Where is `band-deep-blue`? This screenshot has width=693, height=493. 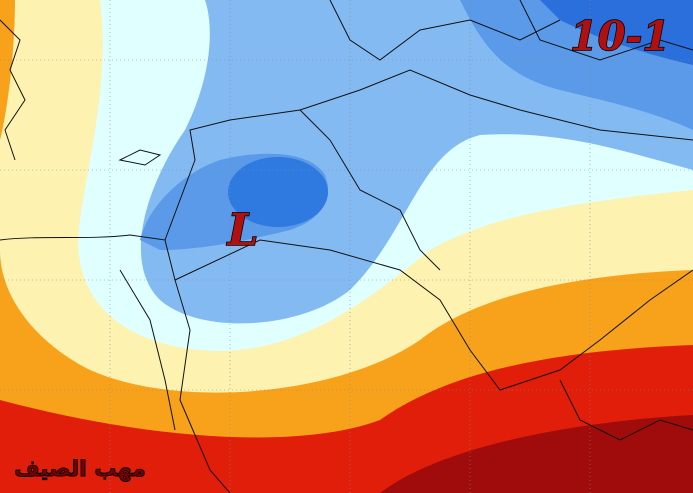 band-deep-blue is located at coordinates (616, 32).